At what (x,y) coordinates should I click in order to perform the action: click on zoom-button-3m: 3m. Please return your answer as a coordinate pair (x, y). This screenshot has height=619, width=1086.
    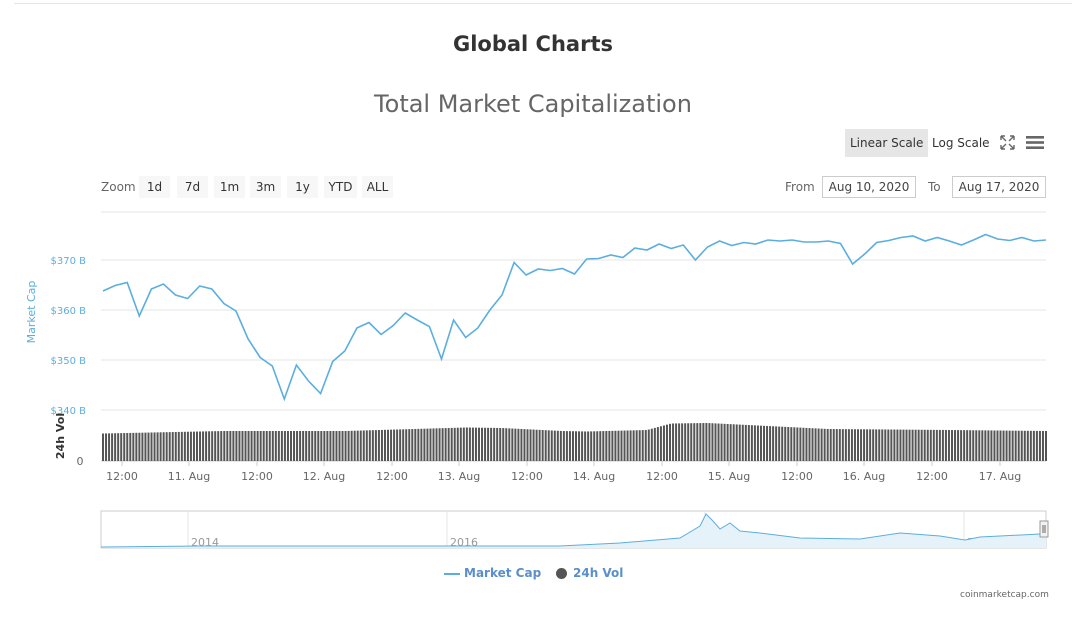
    Looking at the image, I should click on (265, 187).